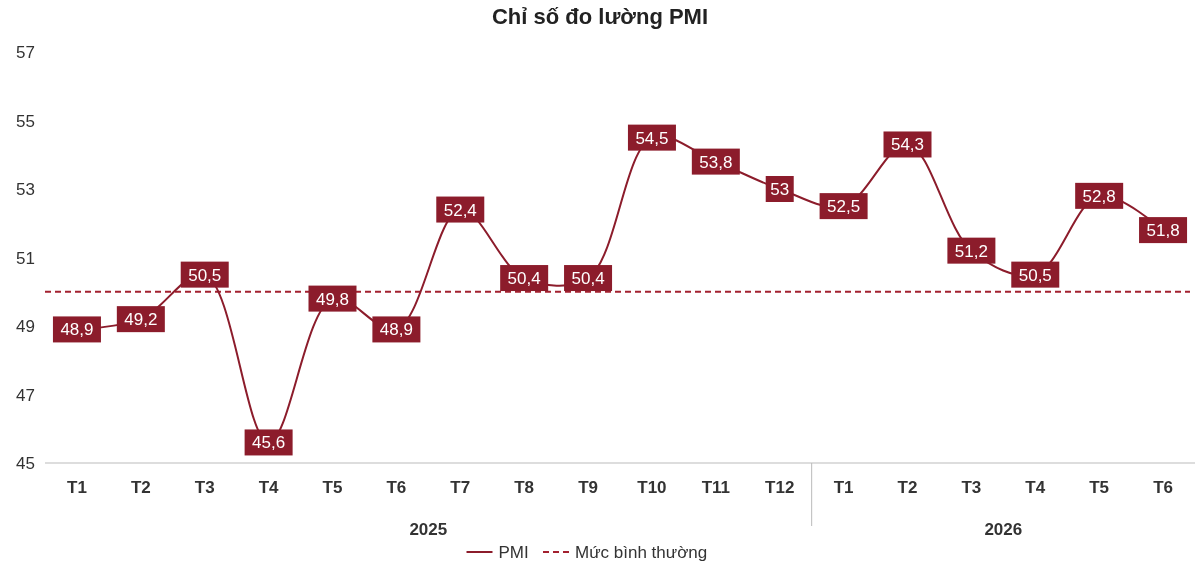 The image size is (1200, 576). What do you see at coordinates (25, 121) in the screenshot?
I see `y-tick-label: 55` at bounding box center [25, 121].